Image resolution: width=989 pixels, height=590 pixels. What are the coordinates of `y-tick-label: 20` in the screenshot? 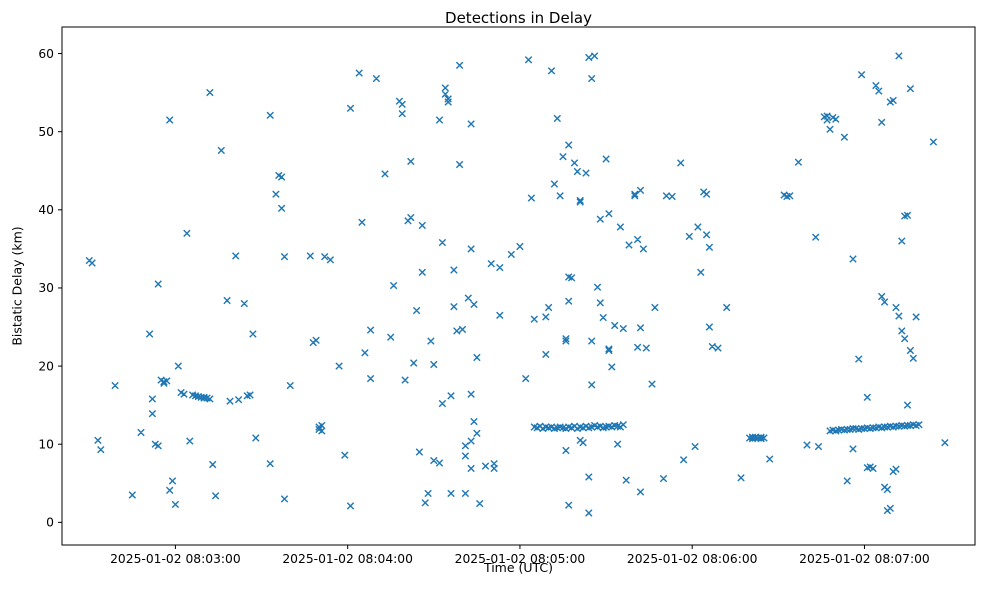 It's located at (46, 366).